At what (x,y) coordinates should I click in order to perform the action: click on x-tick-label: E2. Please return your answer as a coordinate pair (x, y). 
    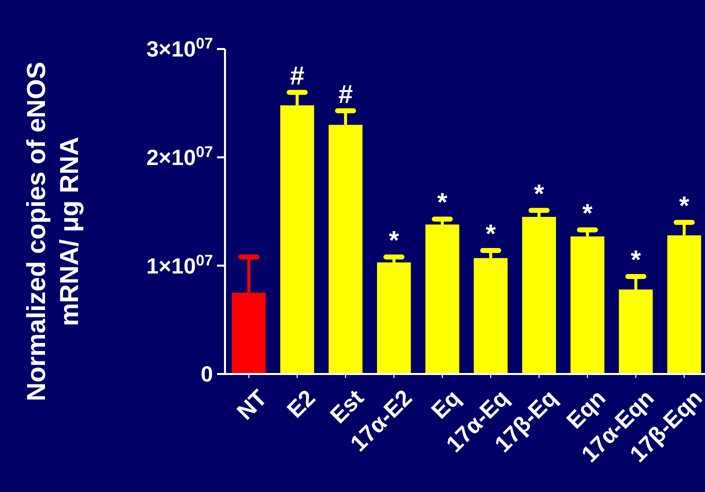
    Looking at the image, I should click on (301, 403).